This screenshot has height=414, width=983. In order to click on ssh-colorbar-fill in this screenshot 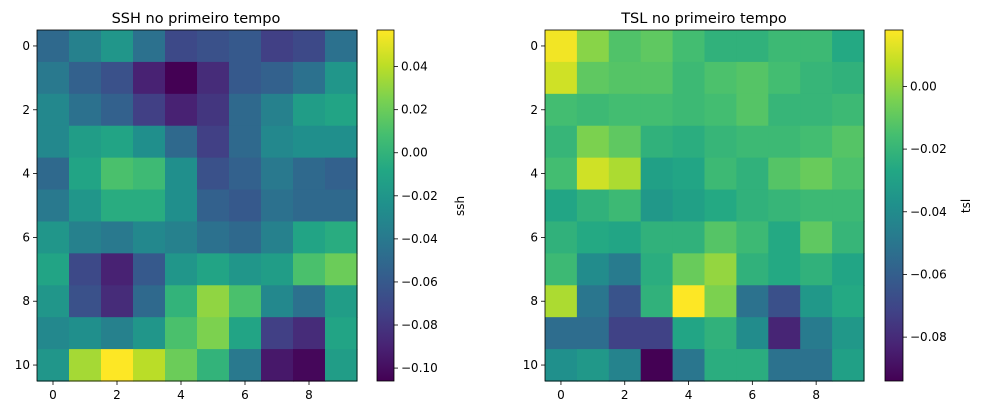, I will do `click(385, 205)`.